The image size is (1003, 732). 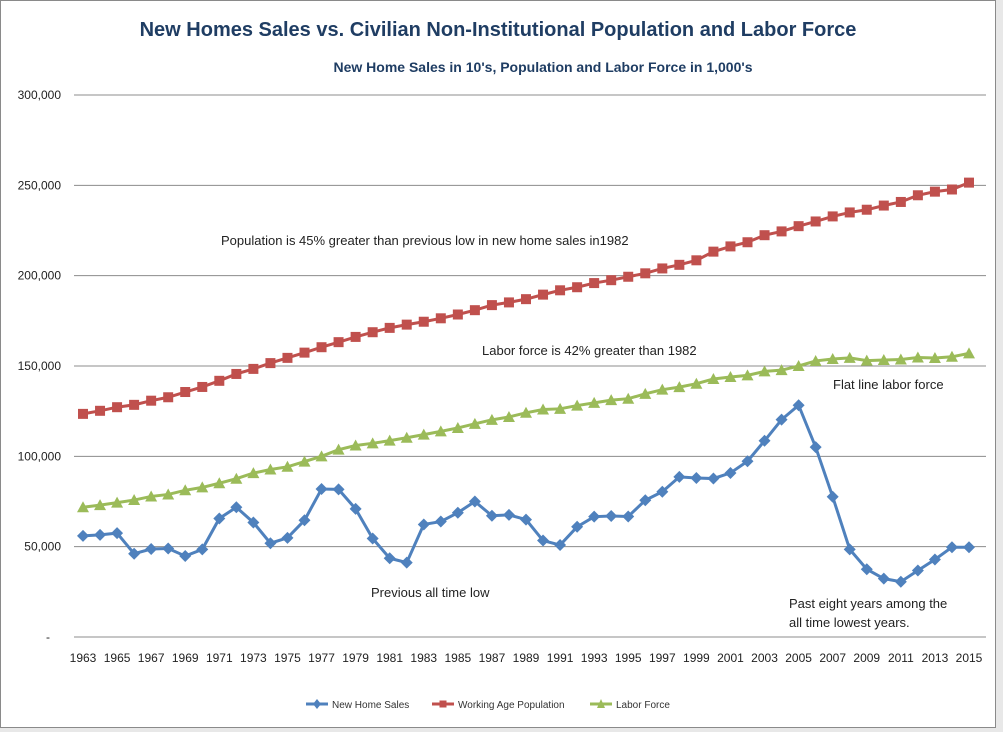 I want to click on x-tick-label: 2009, so click(x=866, y=658).